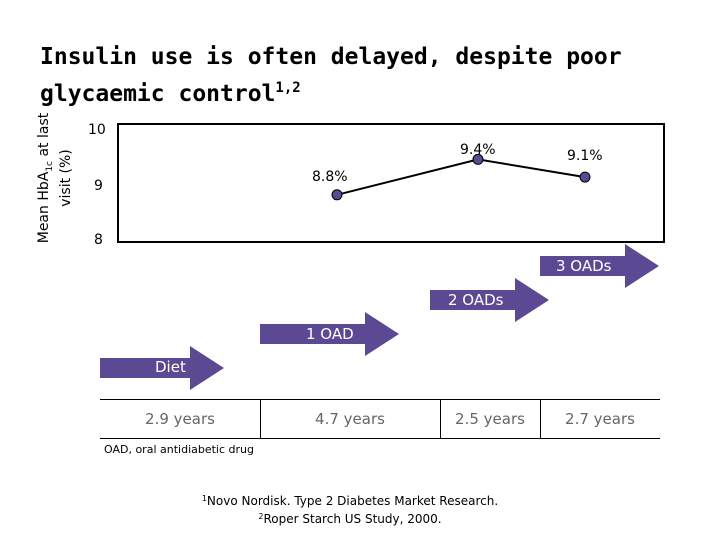 This screenshot has height=540, width=720. I want to click on duration-3-oads: 2.7 years, so click(600, 419).